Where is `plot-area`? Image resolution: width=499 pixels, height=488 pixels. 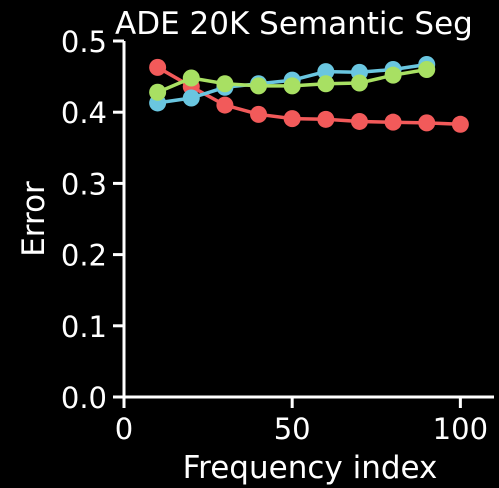 plot-area is located at coordinates (309, 94).